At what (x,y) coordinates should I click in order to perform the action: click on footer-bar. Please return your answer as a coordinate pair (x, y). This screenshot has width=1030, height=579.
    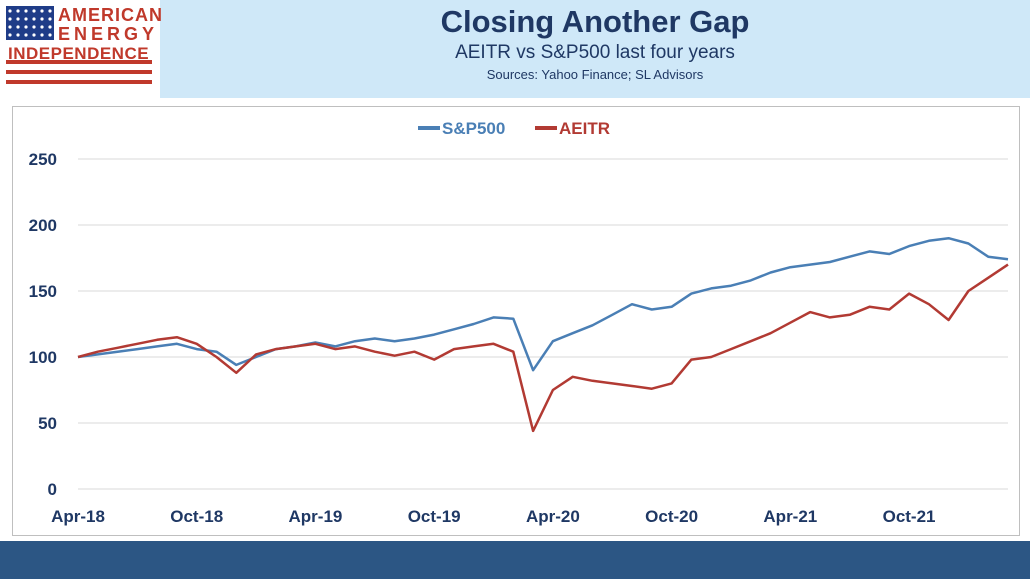
    Looking at the image, I should click on (515, 560).